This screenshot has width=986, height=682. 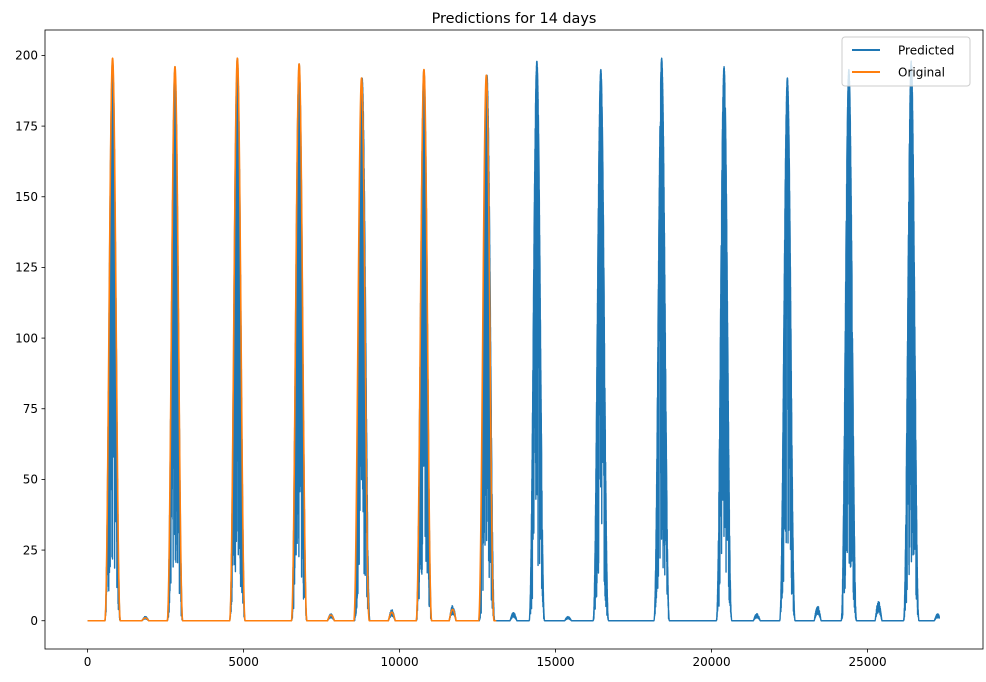 I want to click on y-tick-label: 0, so click(x=34, y=621).